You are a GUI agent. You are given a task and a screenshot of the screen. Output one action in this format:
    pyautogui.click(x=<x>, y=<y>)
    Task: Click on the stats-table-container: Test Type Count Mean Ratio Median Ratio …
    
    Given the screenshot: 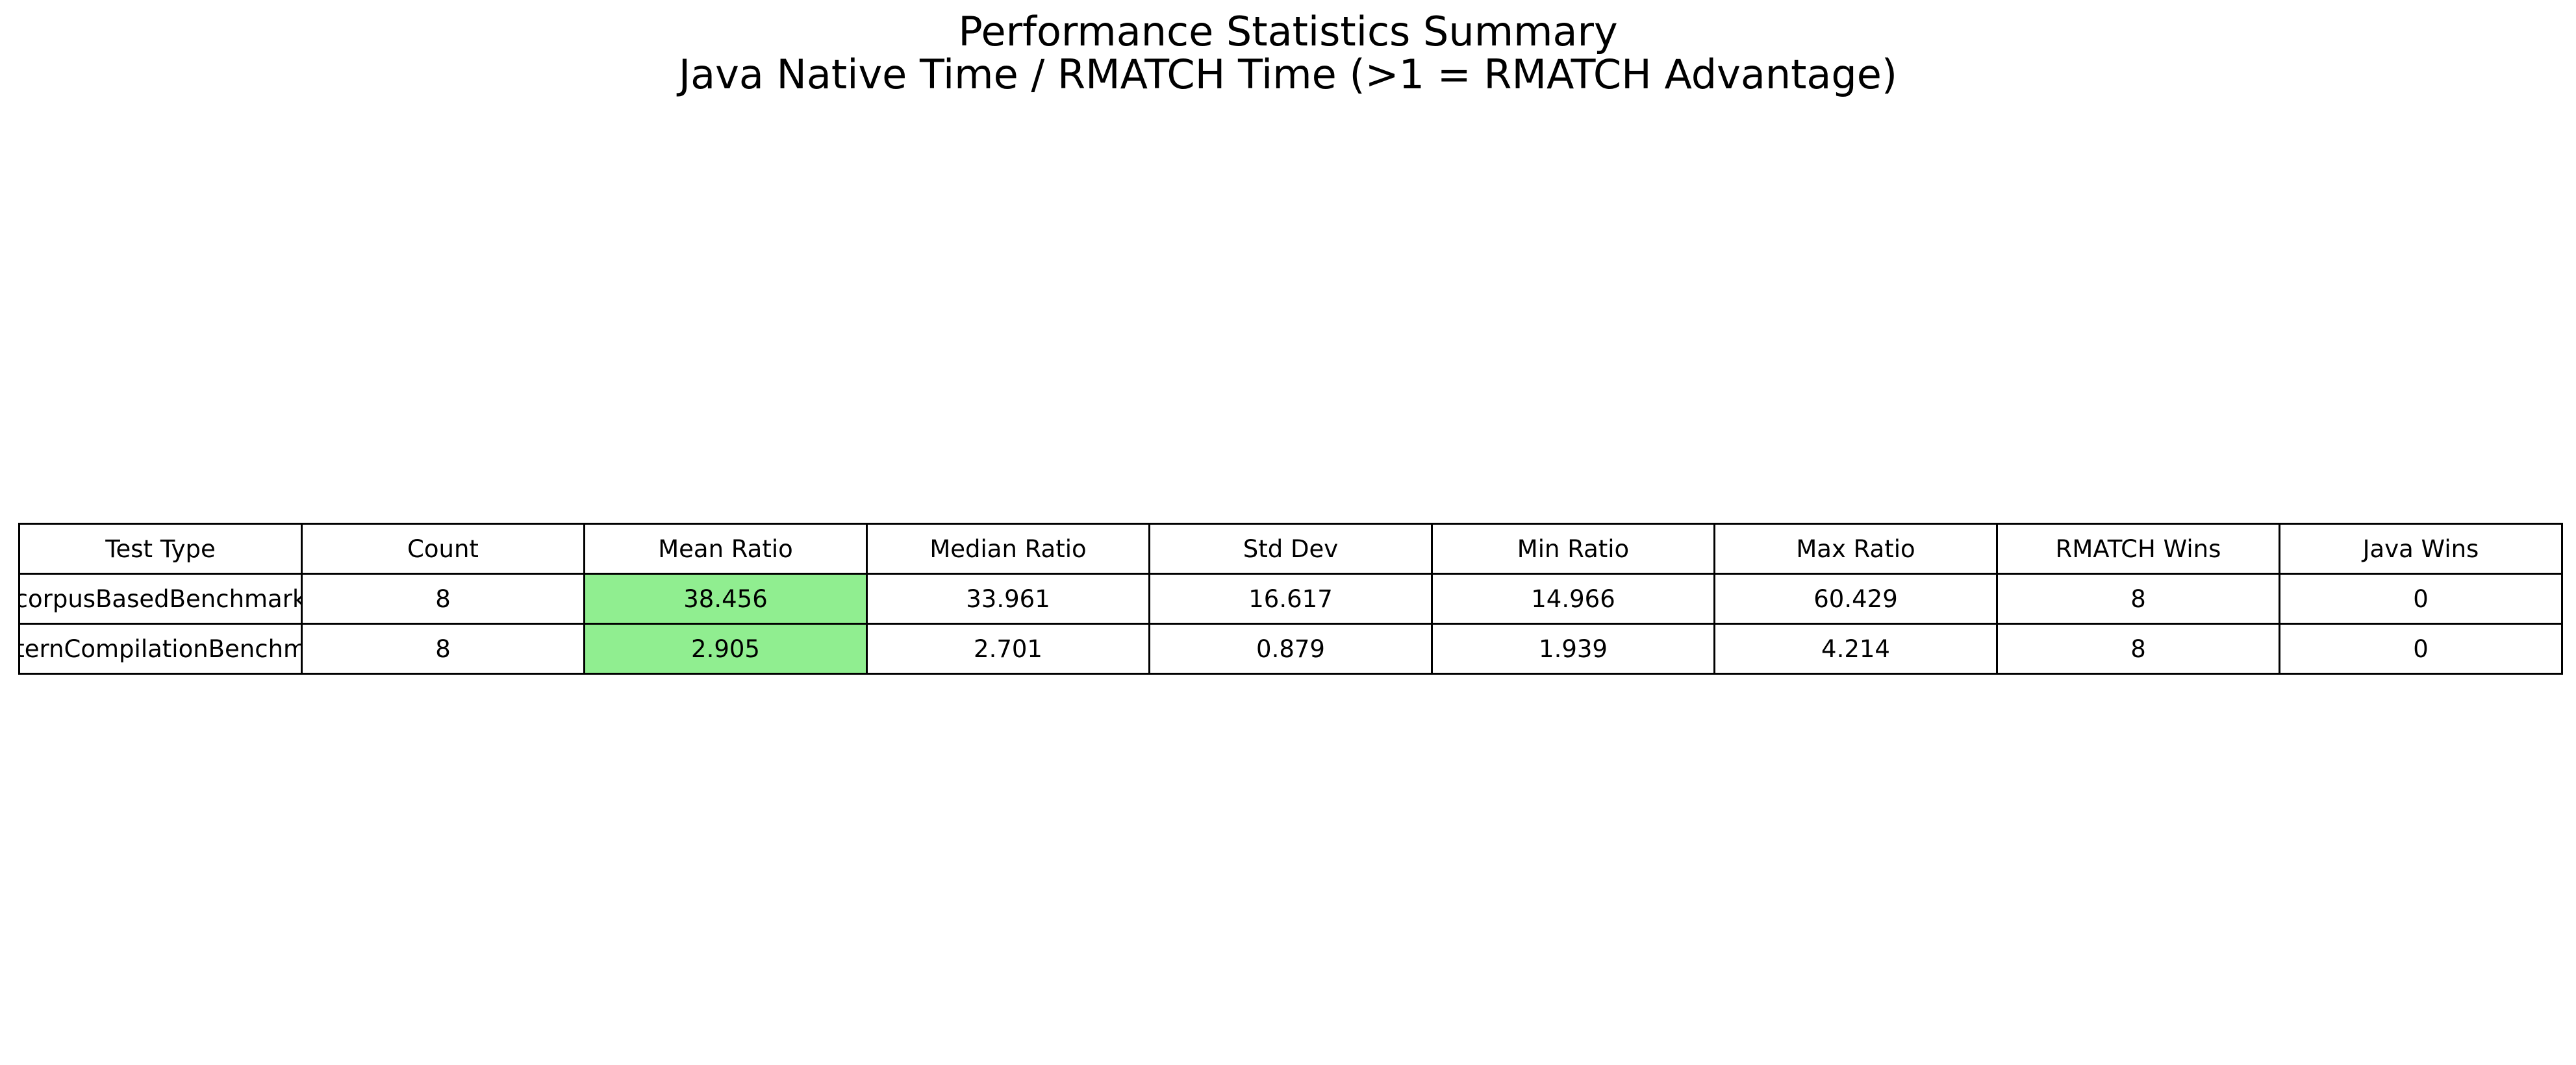 What is the action you would take?
    pyautogui.click(x=1290, y=599)
    